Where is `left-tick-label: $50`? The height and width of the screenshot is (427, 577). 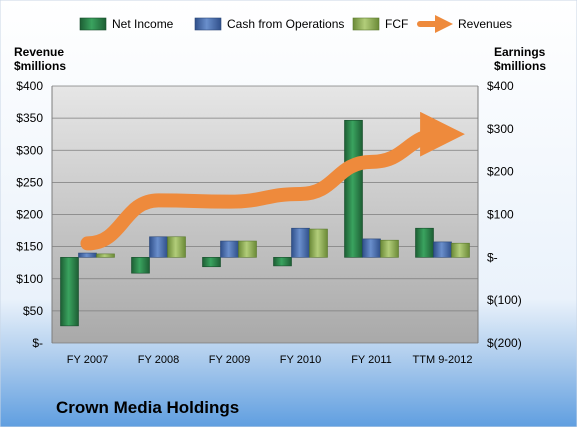
left-tick-label: $50 is located at coordinates (33, 311).